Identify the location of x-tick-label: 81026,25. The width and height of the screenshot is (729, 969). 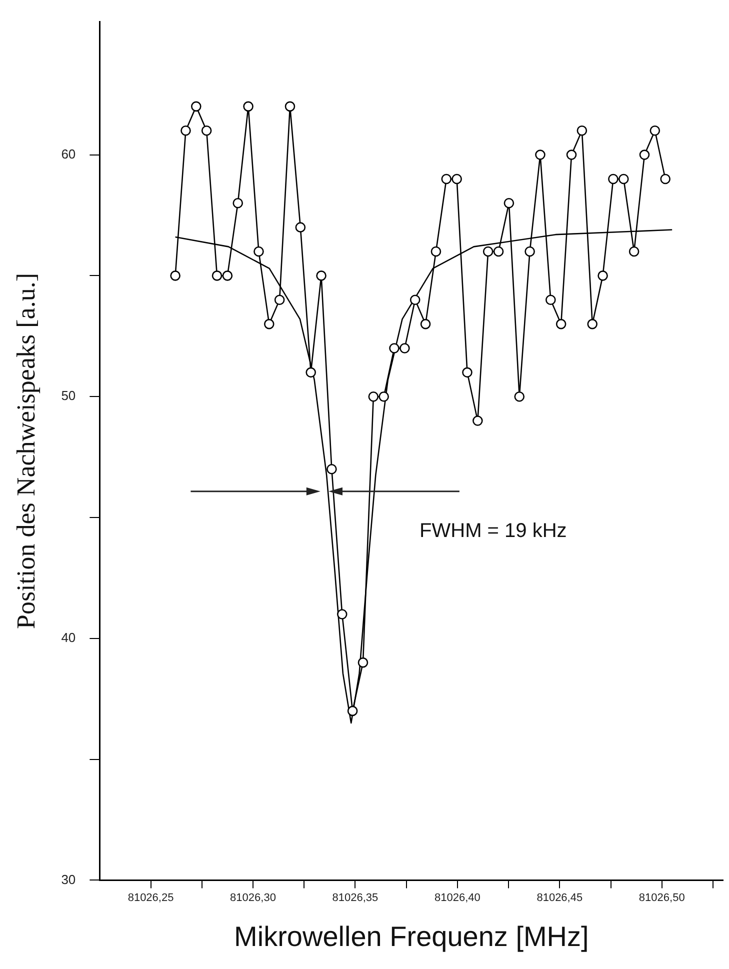
(151, 898).